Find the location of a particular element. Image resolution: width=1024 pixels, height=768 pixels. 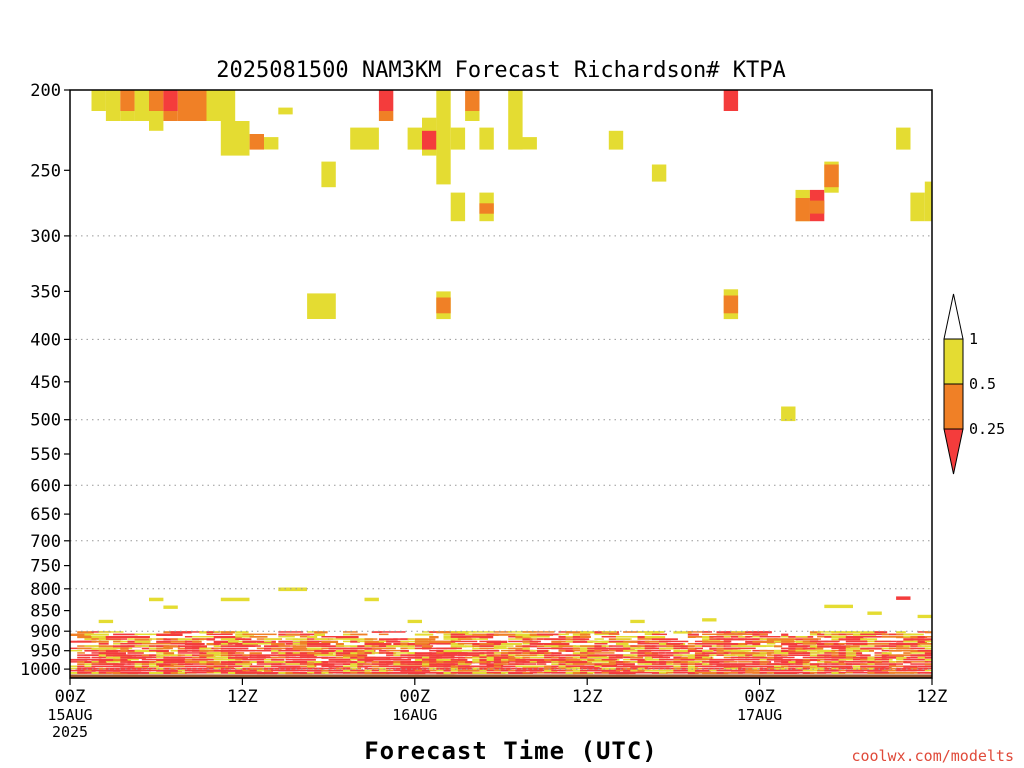

colorbar-bottom-arrow is located at coordinates (953, 451).